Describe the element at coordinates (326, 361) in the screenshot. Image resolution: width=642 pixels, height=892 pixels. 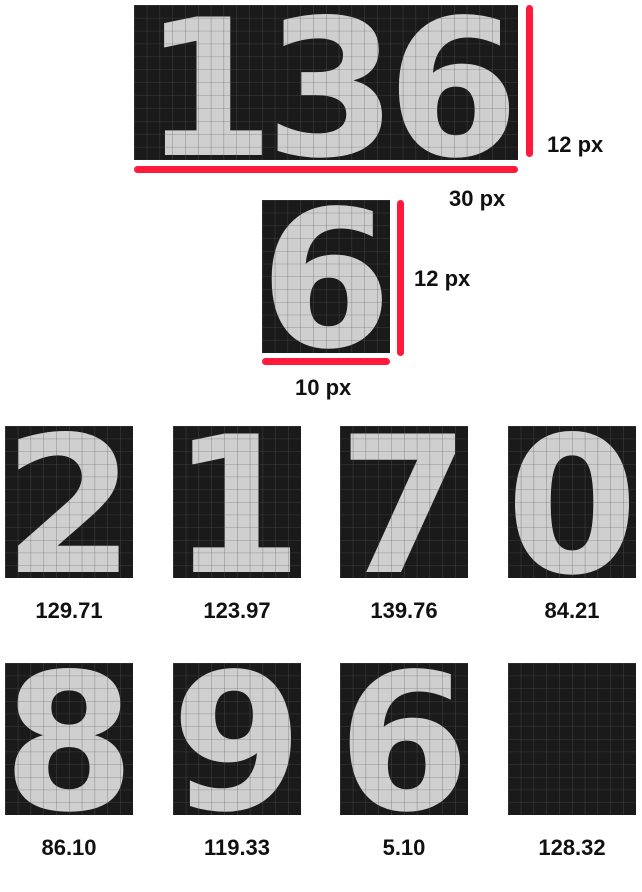
I see `single-digit-width-bar` at that location.